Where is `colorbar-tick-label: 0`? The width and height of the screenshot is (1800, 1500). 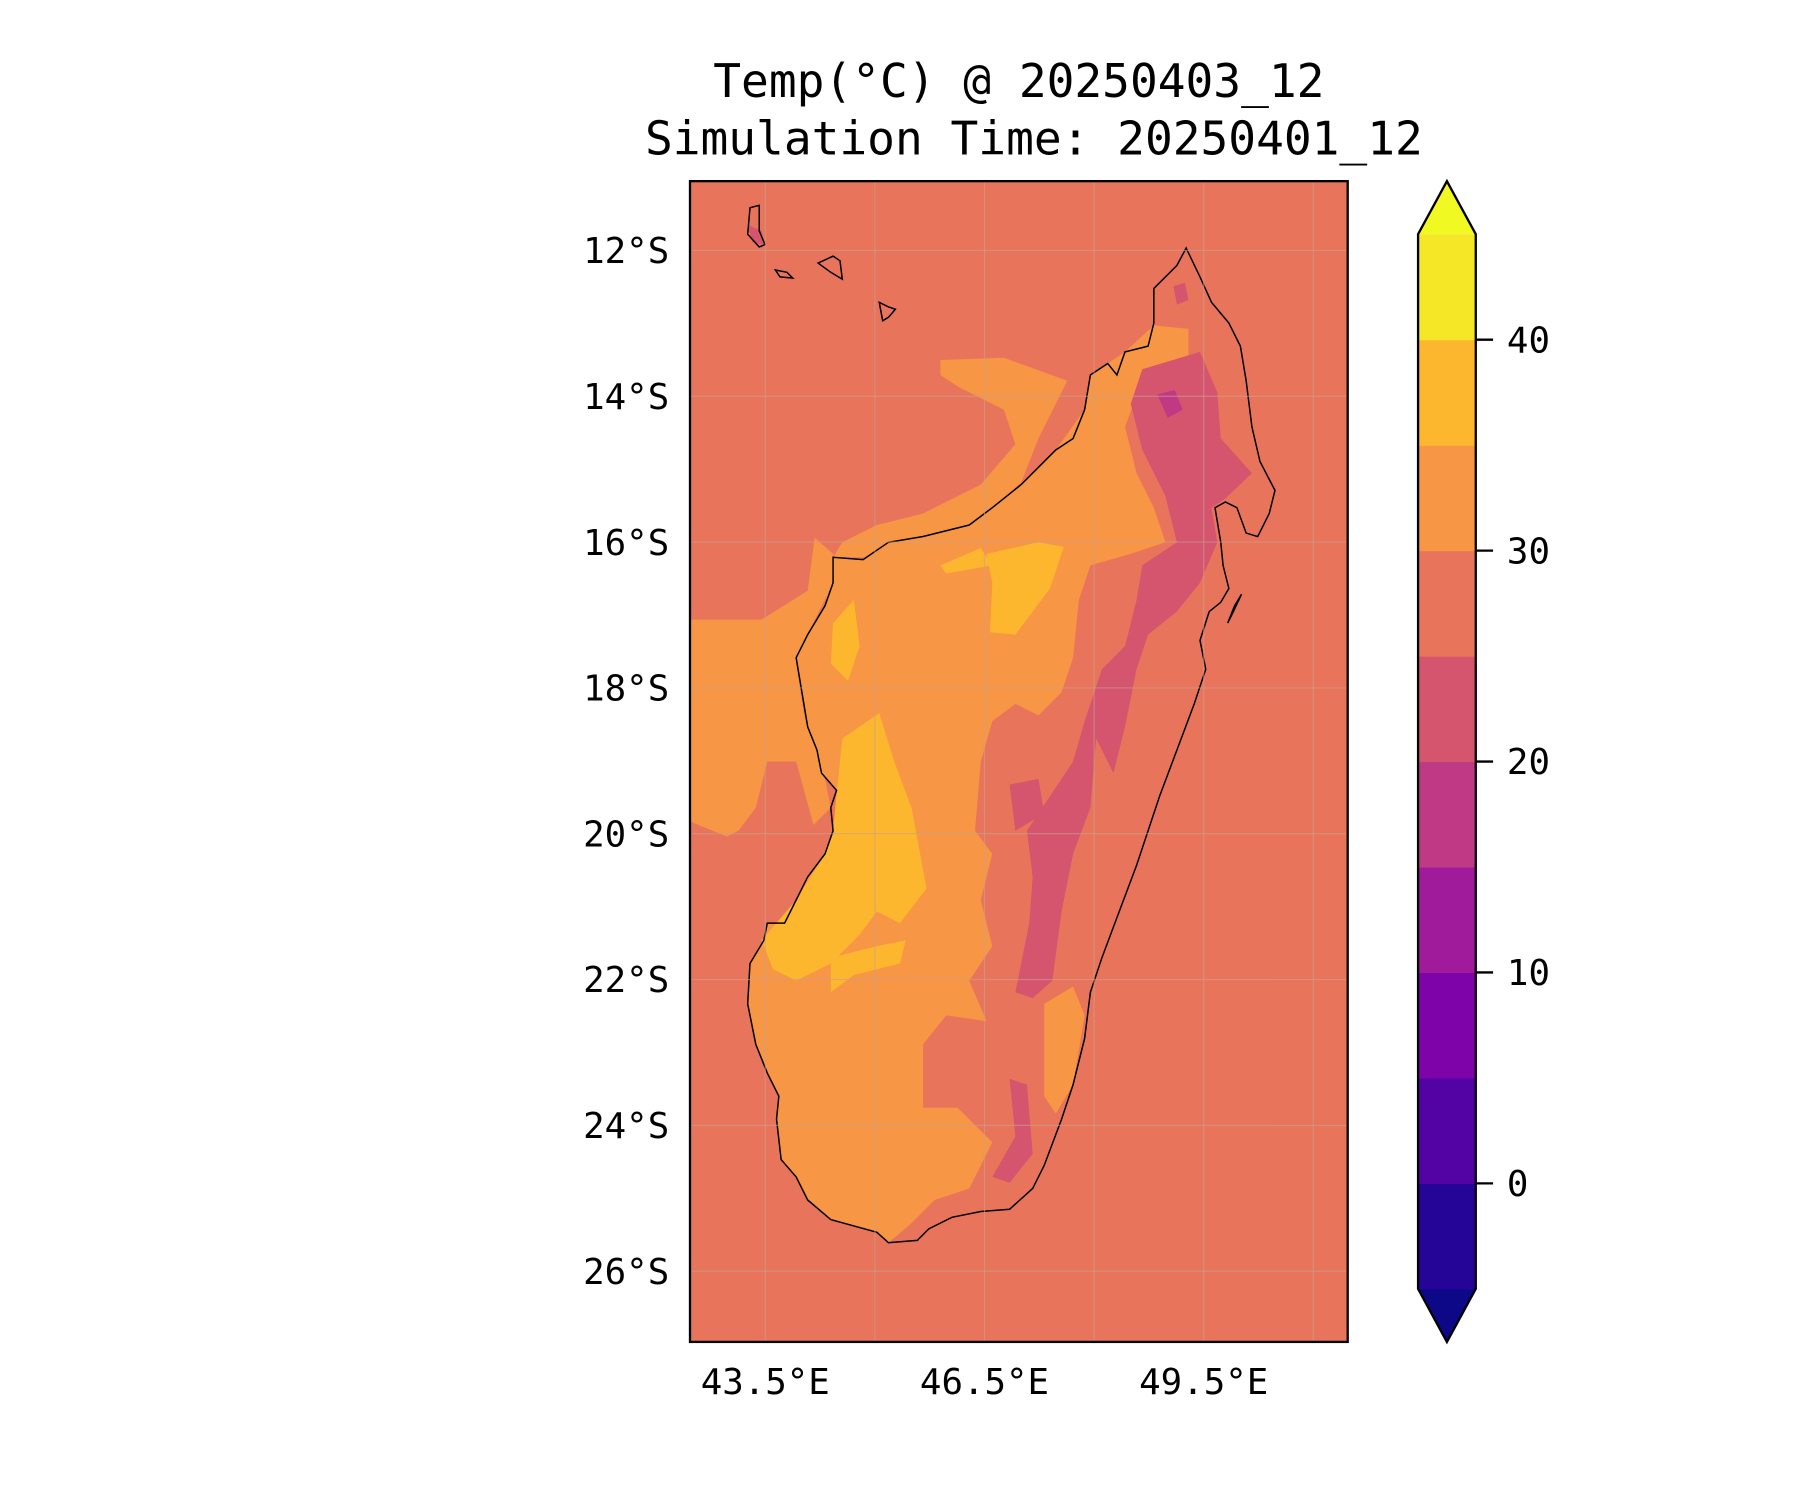
colorbar-tick-label: 0 is located at coordinates (1518, 1184).